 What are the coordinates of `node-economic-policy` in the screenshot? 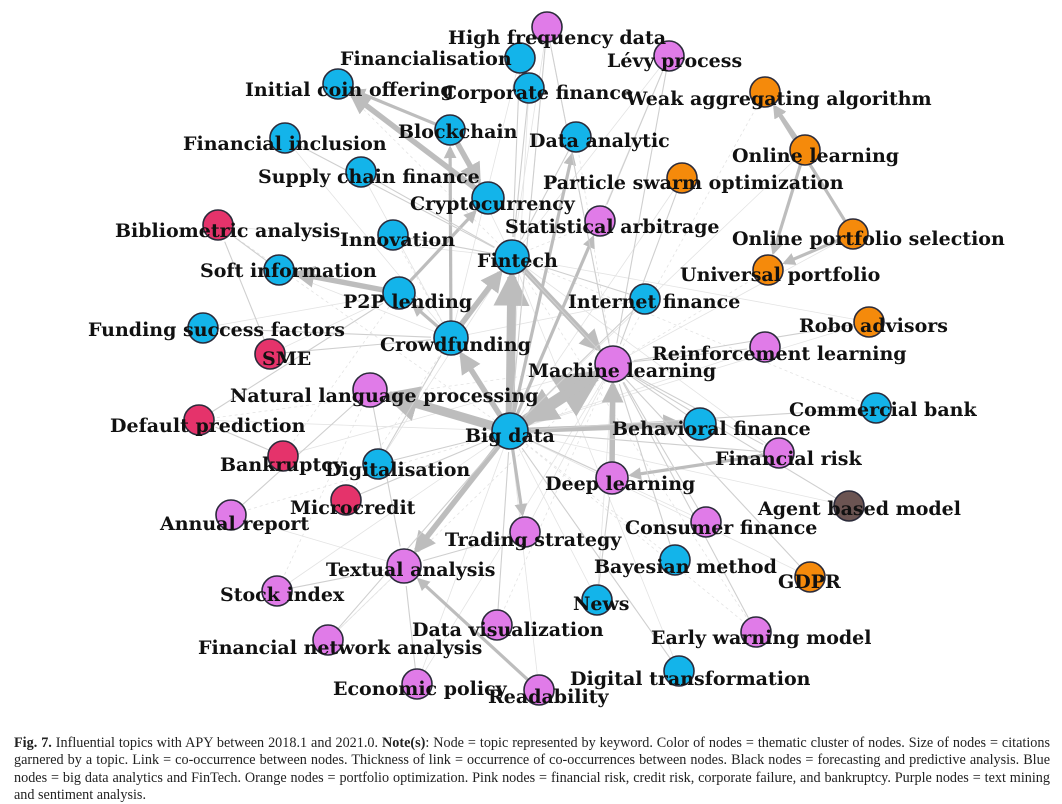 It's located at (417, 684).